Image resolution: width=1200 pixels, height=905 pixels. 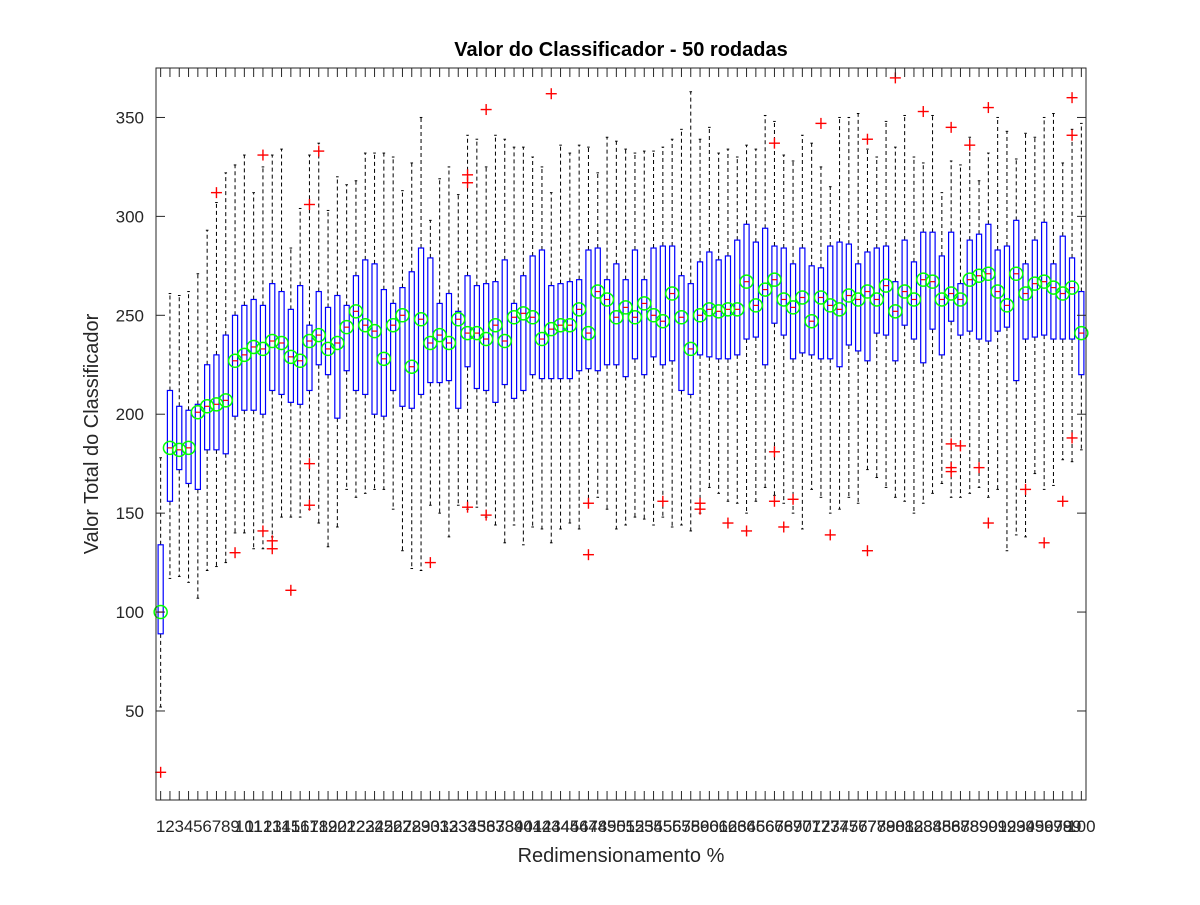 What do you see at coordinates (1025, 826) in the screenshot?
I see `x-tick-label: 94` at bounding box center [1025, 826].